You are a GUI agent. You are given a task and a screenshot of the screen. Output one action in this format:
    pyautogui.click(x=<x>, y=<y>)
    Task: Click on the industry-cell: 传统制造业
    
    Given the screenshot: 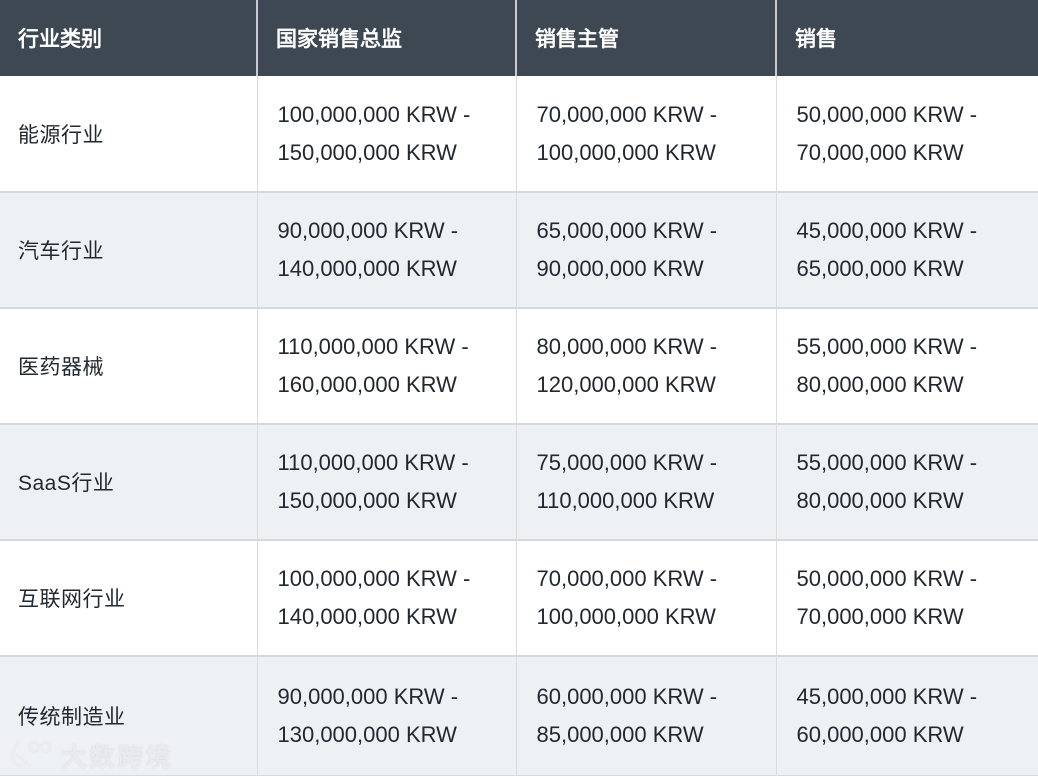 What is the action you would take?
    pyautogui.click(x=128, y=715)
    